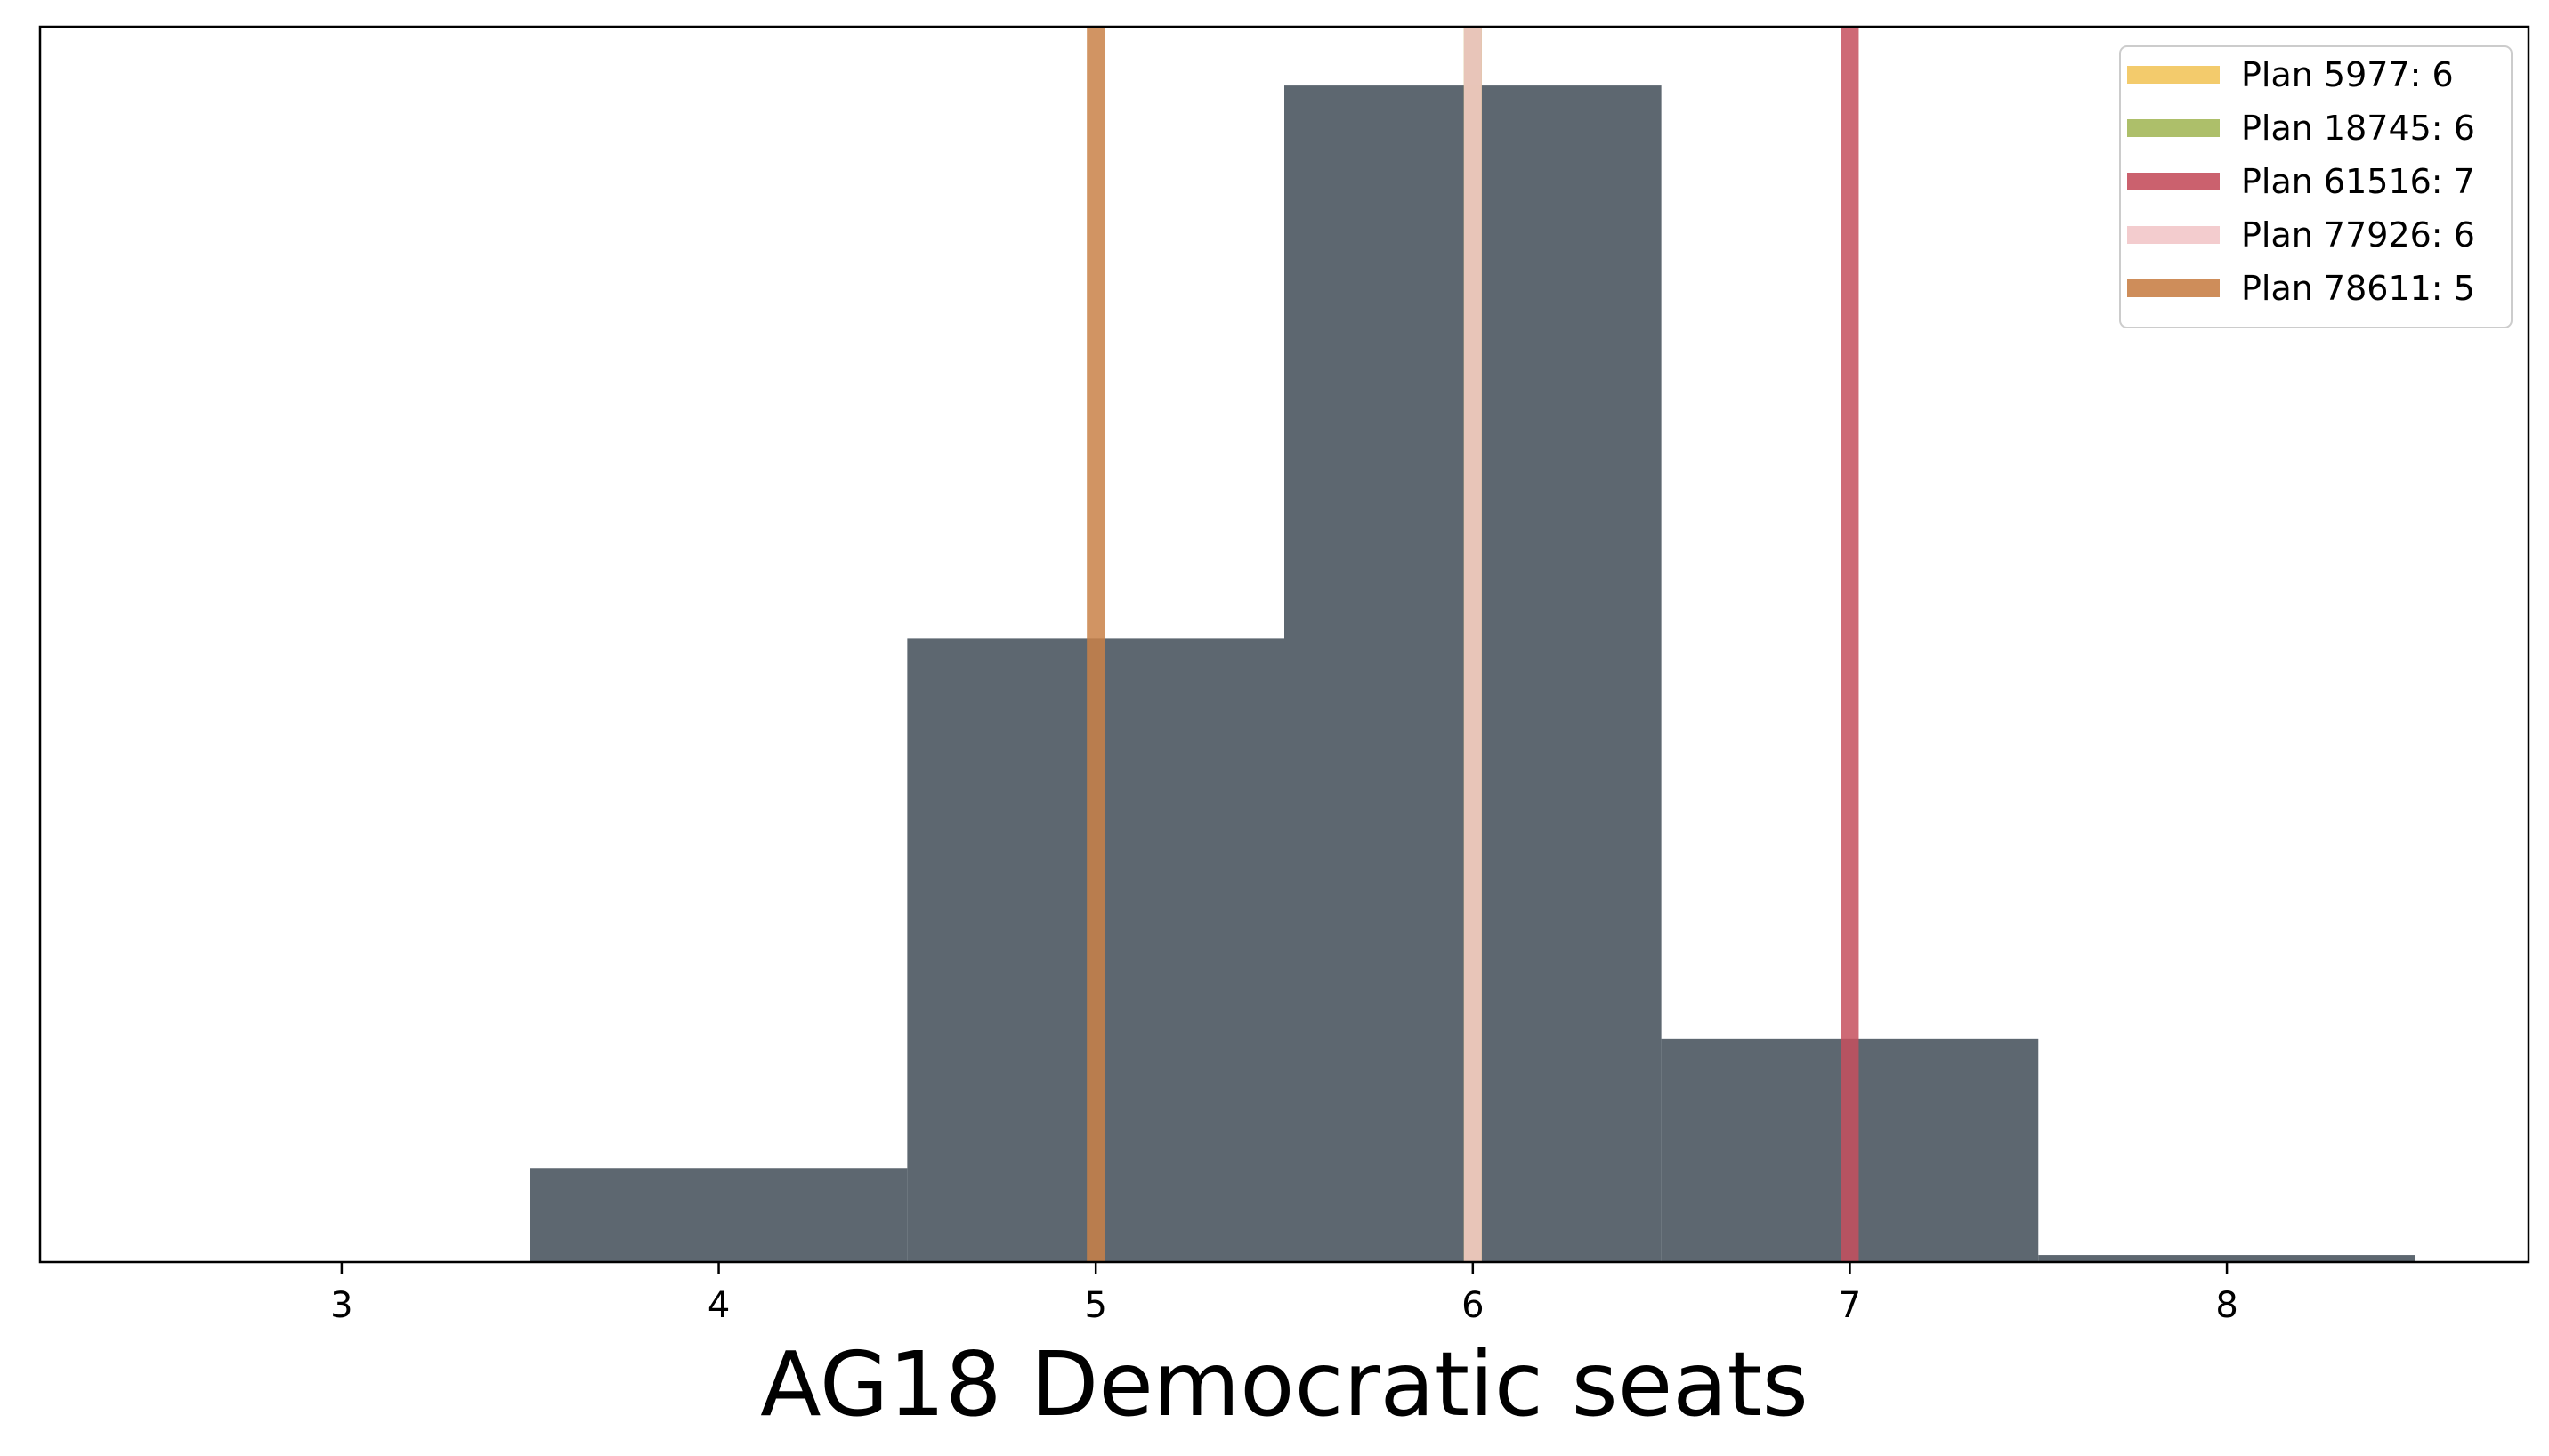  I want to click on x-axis-ticks: 3 4 5 6 7 8, so click(1284, 1294).